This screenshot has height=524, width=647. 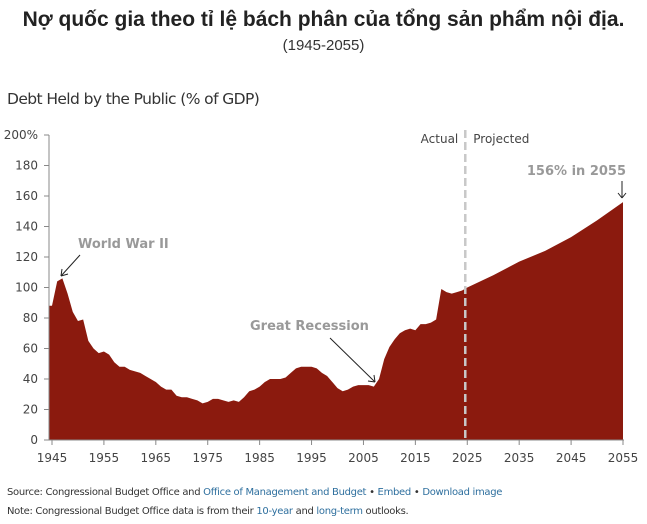 What do you see at coordinates (26, 288) in the screenshot?
I see `y-tick-label: 100` at bounding box center [26, 288].